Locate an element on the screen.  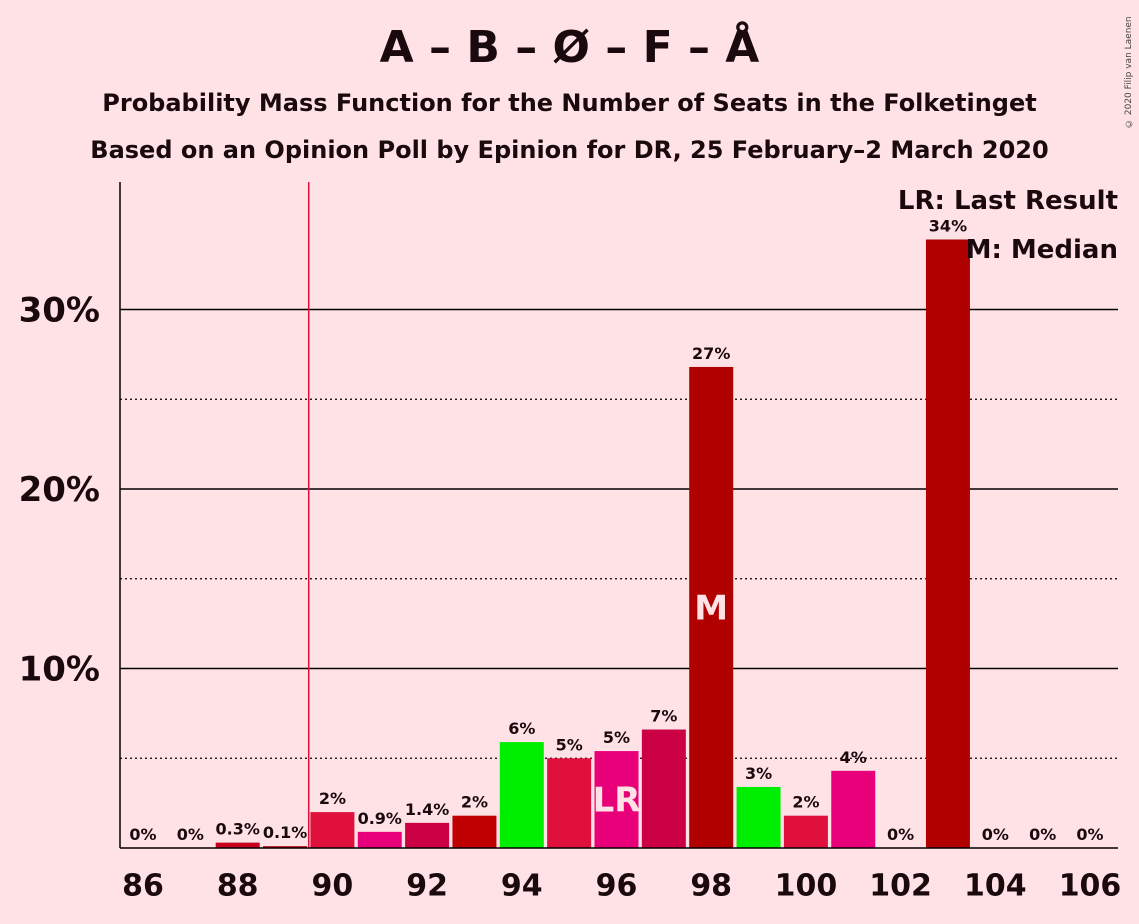
legend-median: M: Median is located at coordinates (1042, 250).